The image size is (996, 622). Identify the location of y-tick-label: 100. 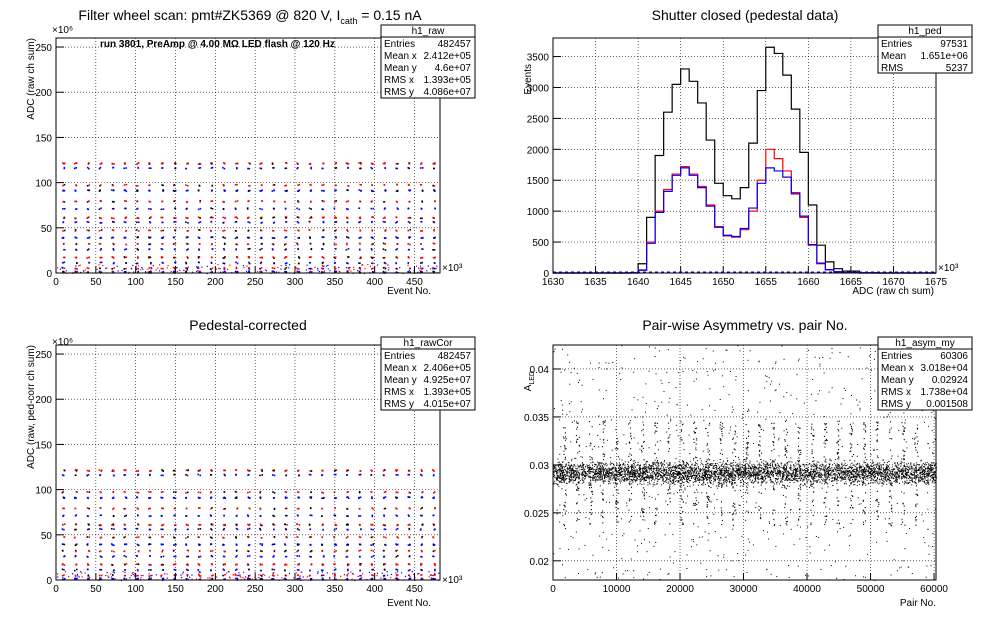
(43, 491).